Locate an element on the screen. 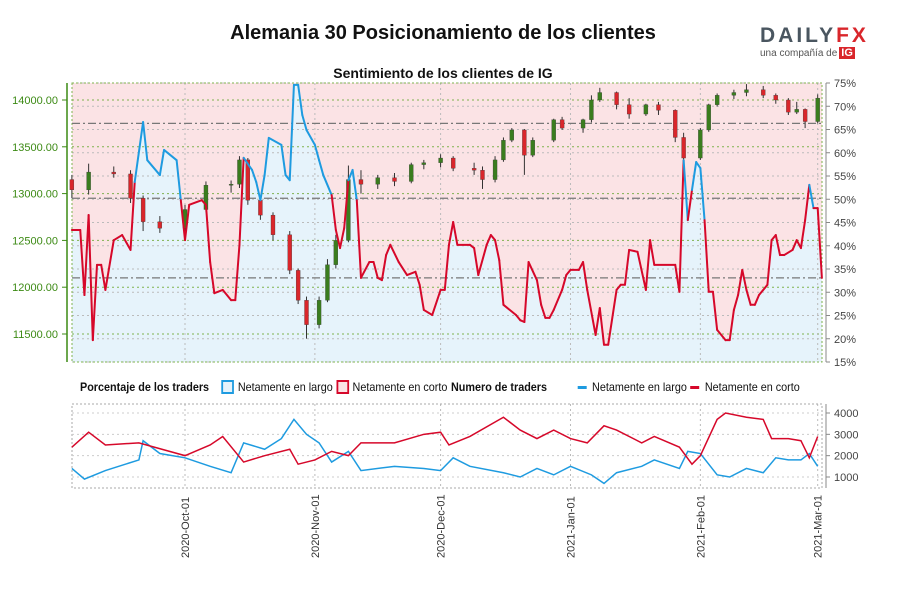 The width and height of the screenshot is (900, 600). chart-subtitle: Sentimiento de los clientes de IG is located at coordinates (443, 73).